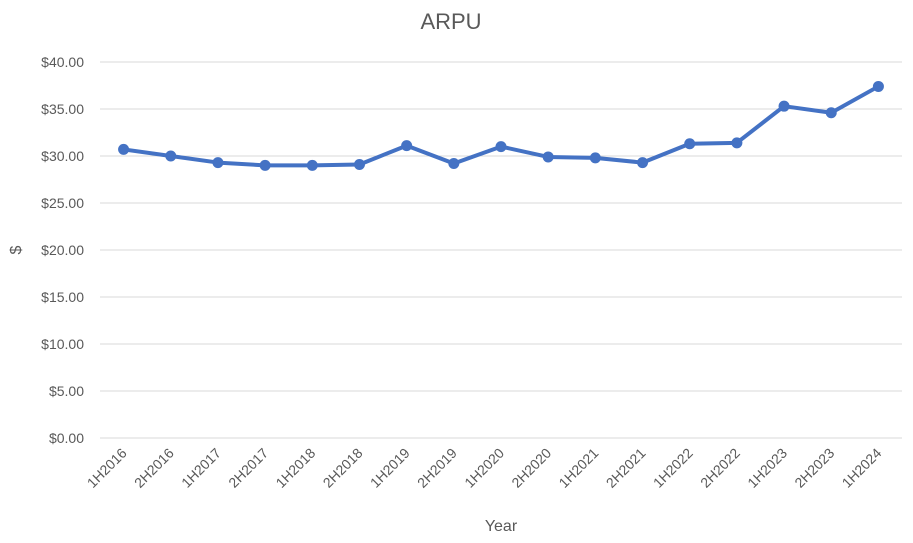 Image resolution: width=913 pixels, height=543 pixels. I want to click on y-tick-label: $5.00, so click(66, 391).